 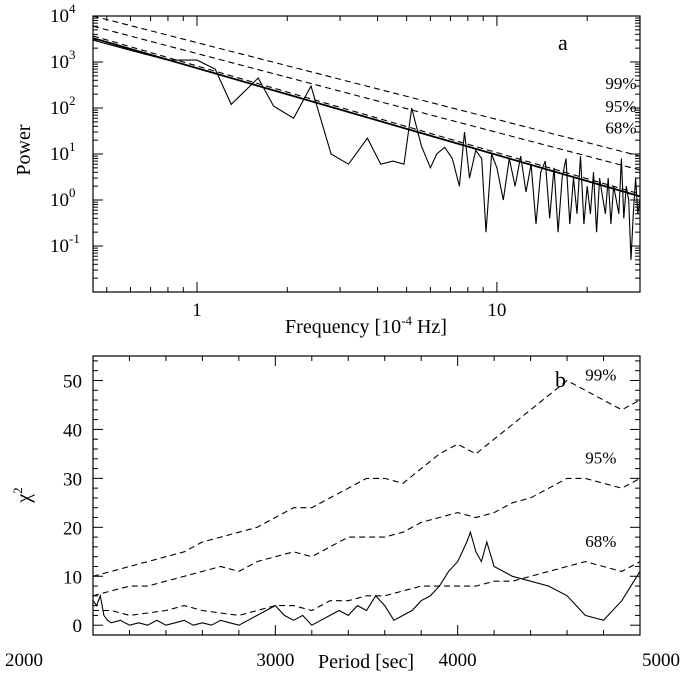 What do you see at coordinates (72, 528) in the screenshot?
I see `panel-b-y-tick-label-2: 20` at bounding box center [72, 528].